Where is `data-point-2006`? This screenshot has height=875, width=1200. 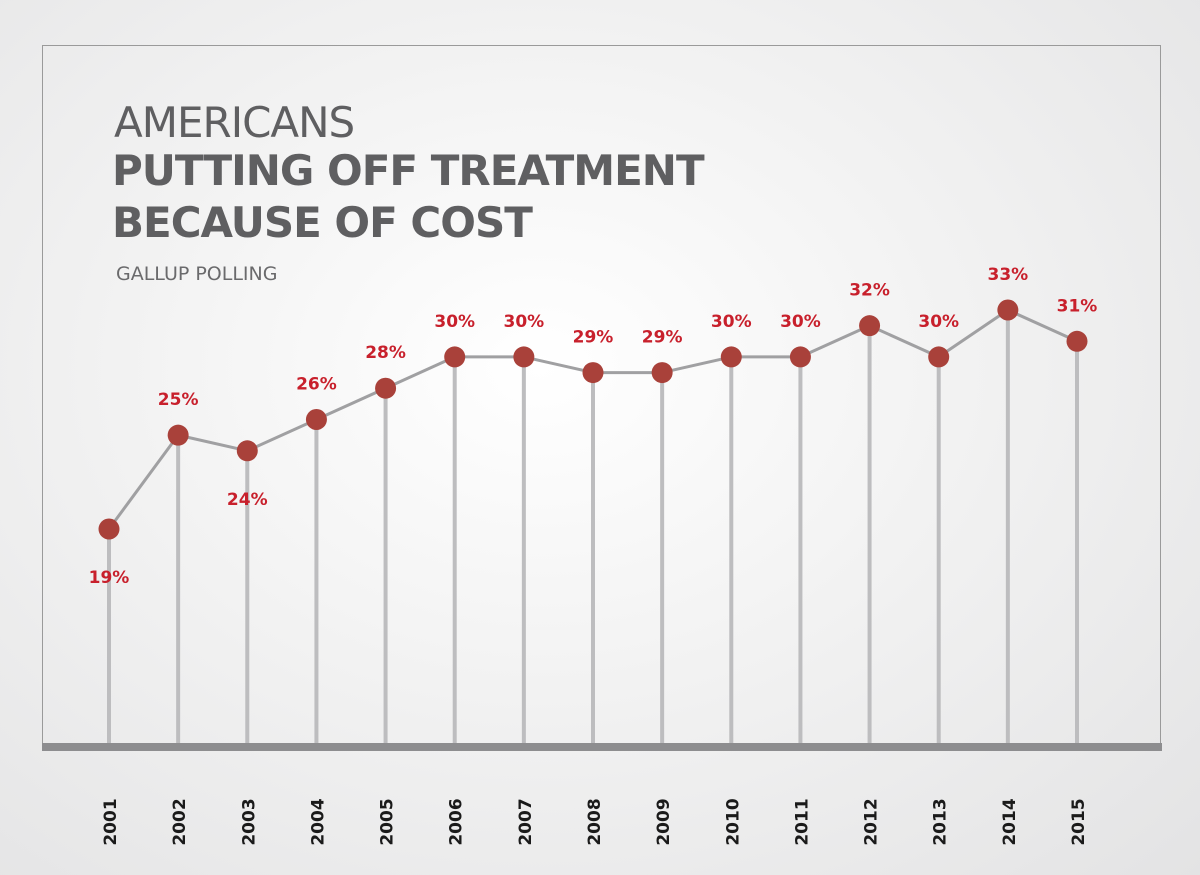
data-point-2006 is located at coordinates (455, 357).